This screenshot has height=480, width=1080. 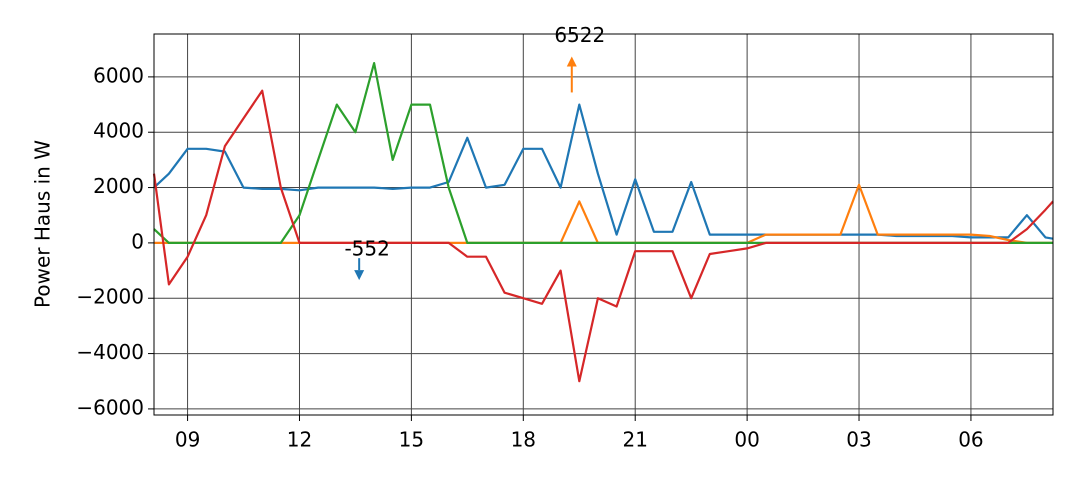 I want to click on x-tick-label: 00, so click(x=746, y=440).